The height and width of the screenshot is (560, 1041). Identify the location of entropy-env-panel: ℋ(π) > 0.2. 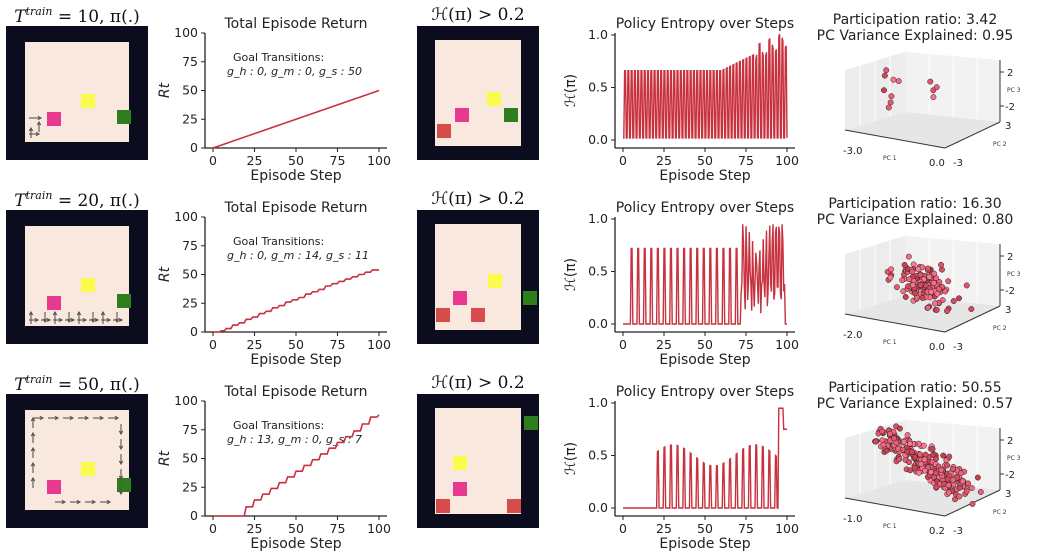
(478, 82).